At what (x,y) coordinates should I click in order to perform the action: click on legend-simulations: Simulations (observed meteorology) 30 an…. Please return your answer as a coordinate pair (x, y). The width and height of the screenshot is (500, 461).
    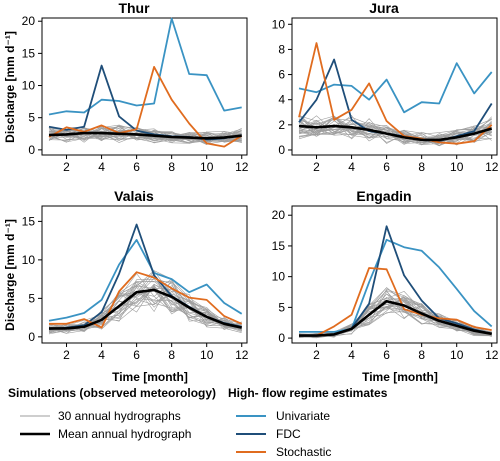
    Looking at the image, I should click on (112, 413).